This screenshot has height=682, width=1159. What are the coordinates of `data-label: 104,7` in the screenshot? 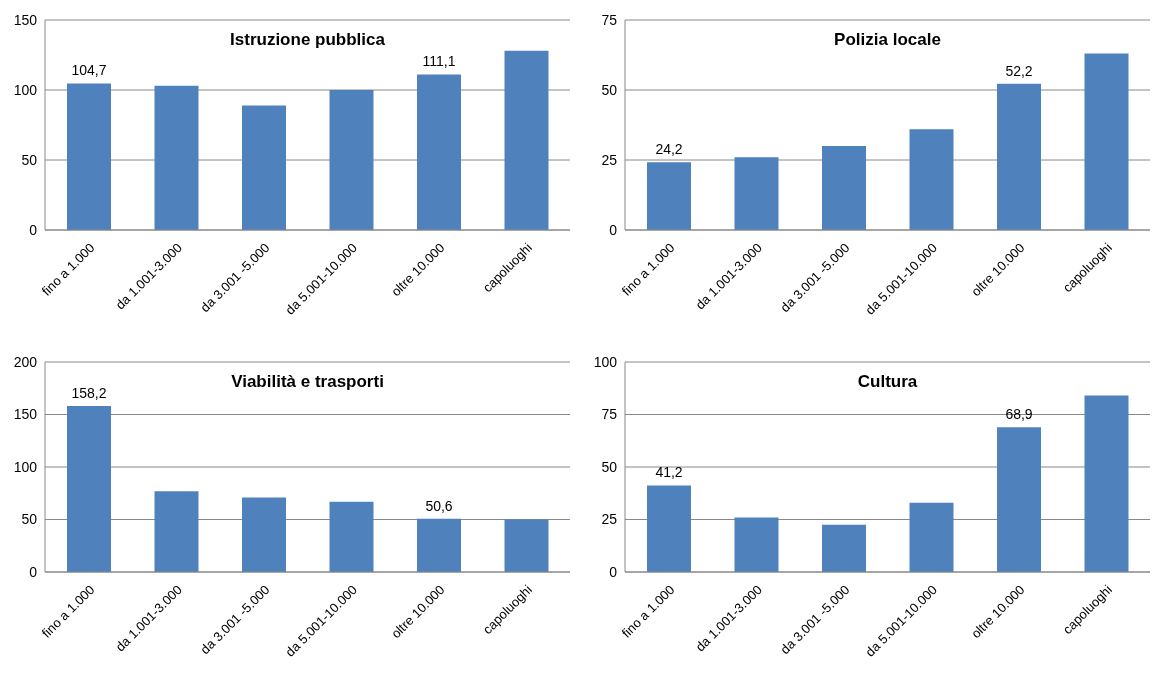 It's located at (89, 70).